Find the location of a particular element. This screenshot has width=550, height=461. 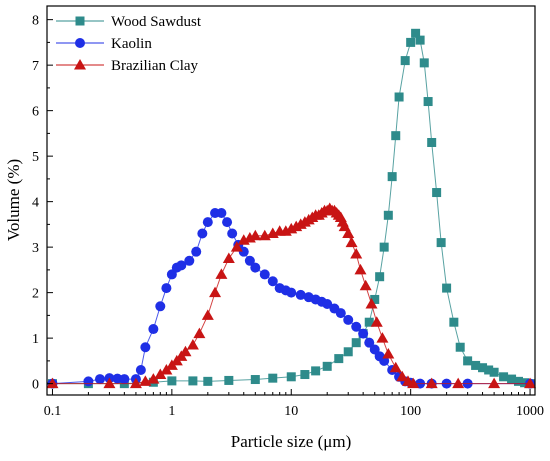

x-tick-label: 1 is located at coordinates (171, 411).